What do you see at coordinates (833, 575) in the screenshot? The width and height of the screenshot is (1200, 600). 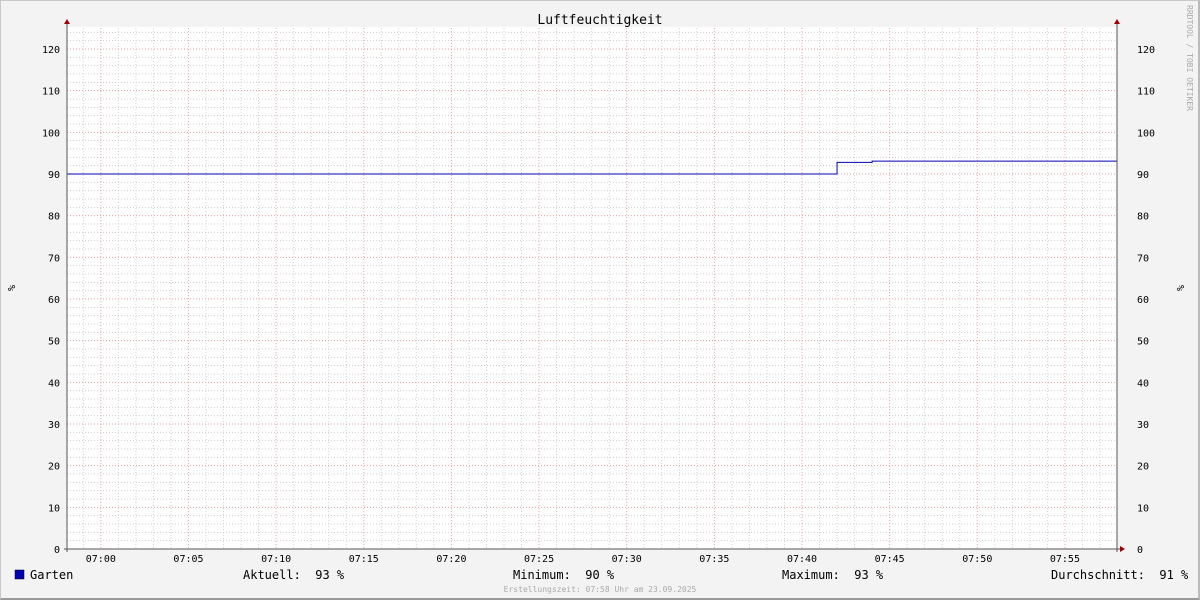 I see `legend-maximum: Maximum: 93 %` at bounding box center [833, 575].